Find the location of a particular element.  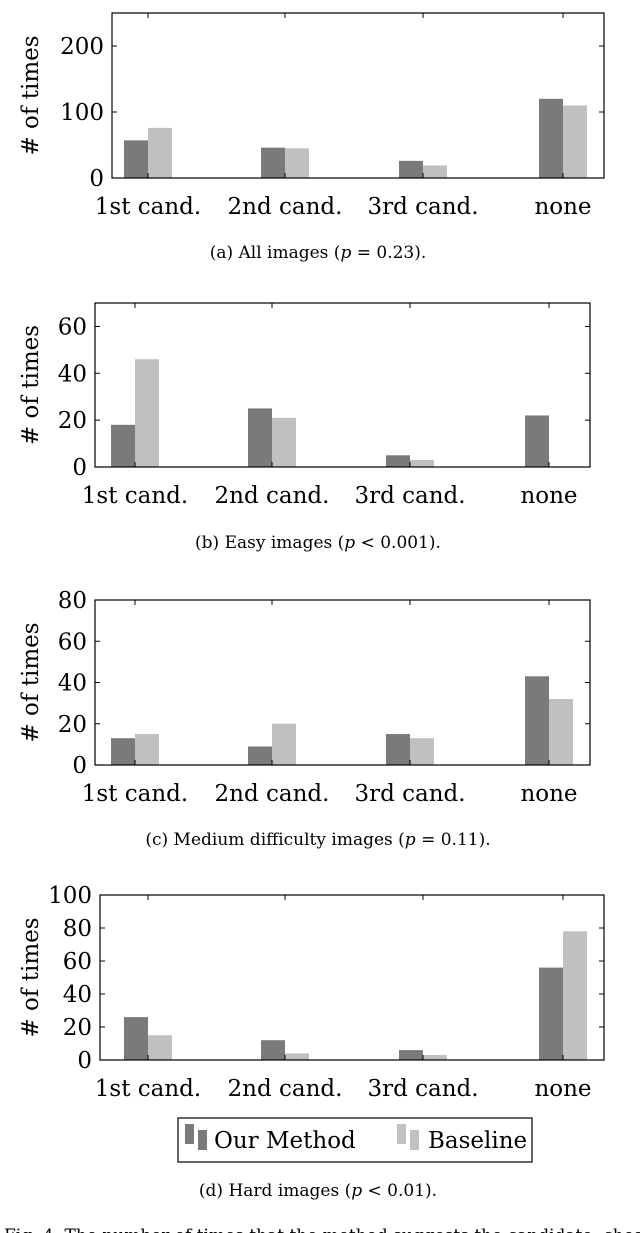

legend-frame is located at coordinates (355, 1140).